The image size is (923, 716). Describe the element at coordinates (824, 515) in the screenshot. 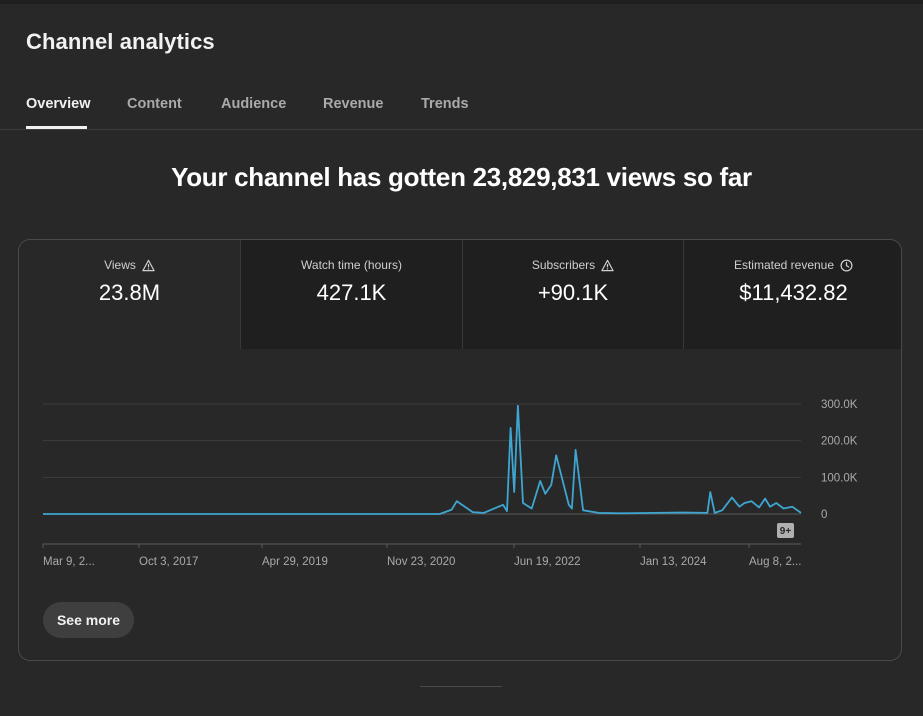

I see `y-tick-label: 0` at that location.